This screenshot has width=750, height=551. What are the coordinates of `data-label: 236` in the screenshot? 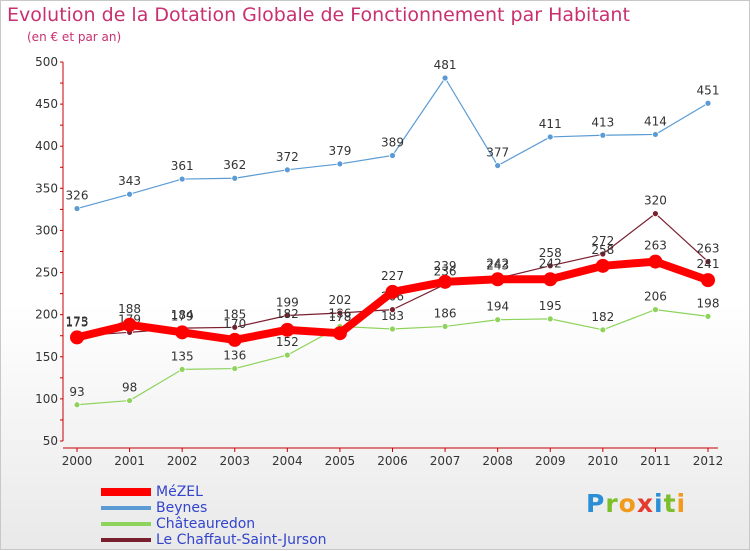 It's located at (445, 271).